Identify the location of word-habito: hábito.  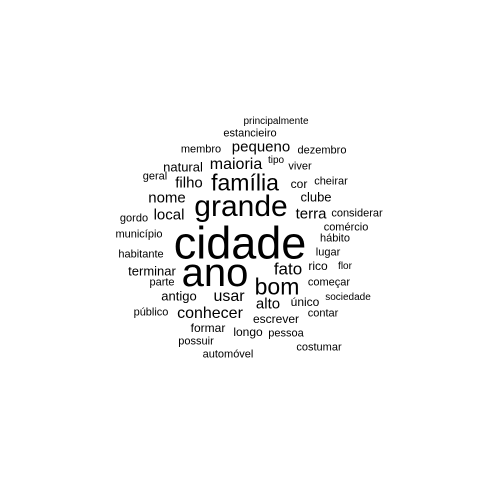
(335, 238).